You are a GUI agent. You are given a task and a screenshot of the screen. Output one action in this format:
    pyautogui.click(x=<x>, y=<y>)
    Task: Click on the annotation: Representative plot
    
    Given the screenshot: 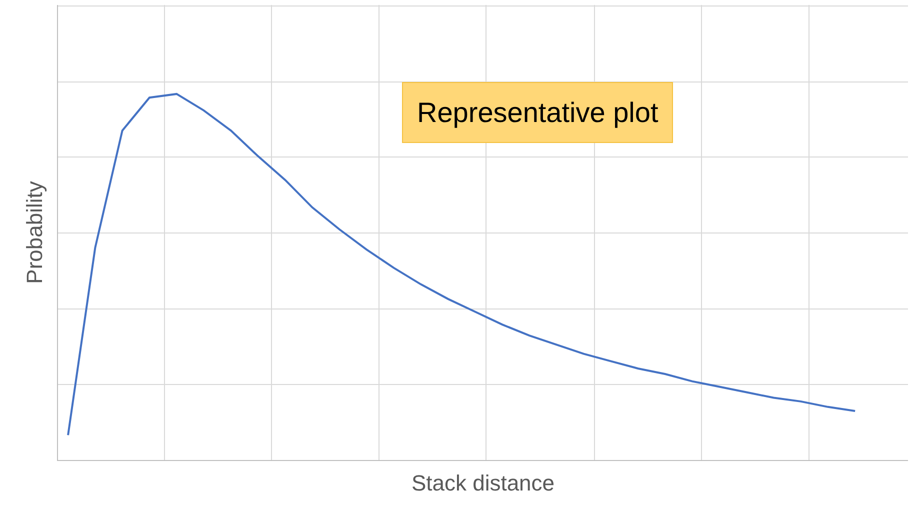 What is the action you would take?
    pyautogui.click(x=537, y=112)
    